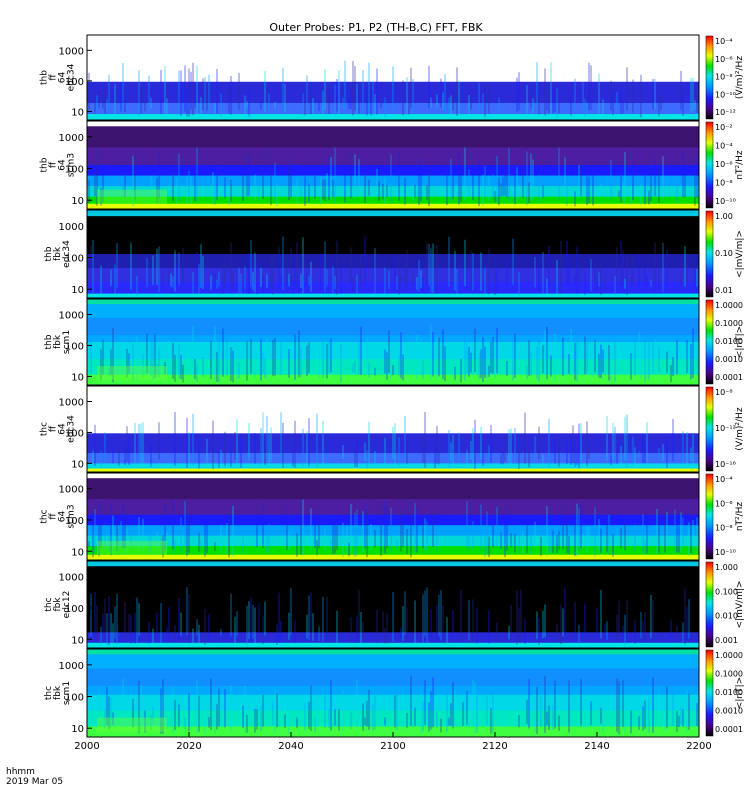  What do you see at coordinates (726, 567) in the screenshot?
I see `colorbar-tick-label: 1.000` at bounding box center [726, 567].